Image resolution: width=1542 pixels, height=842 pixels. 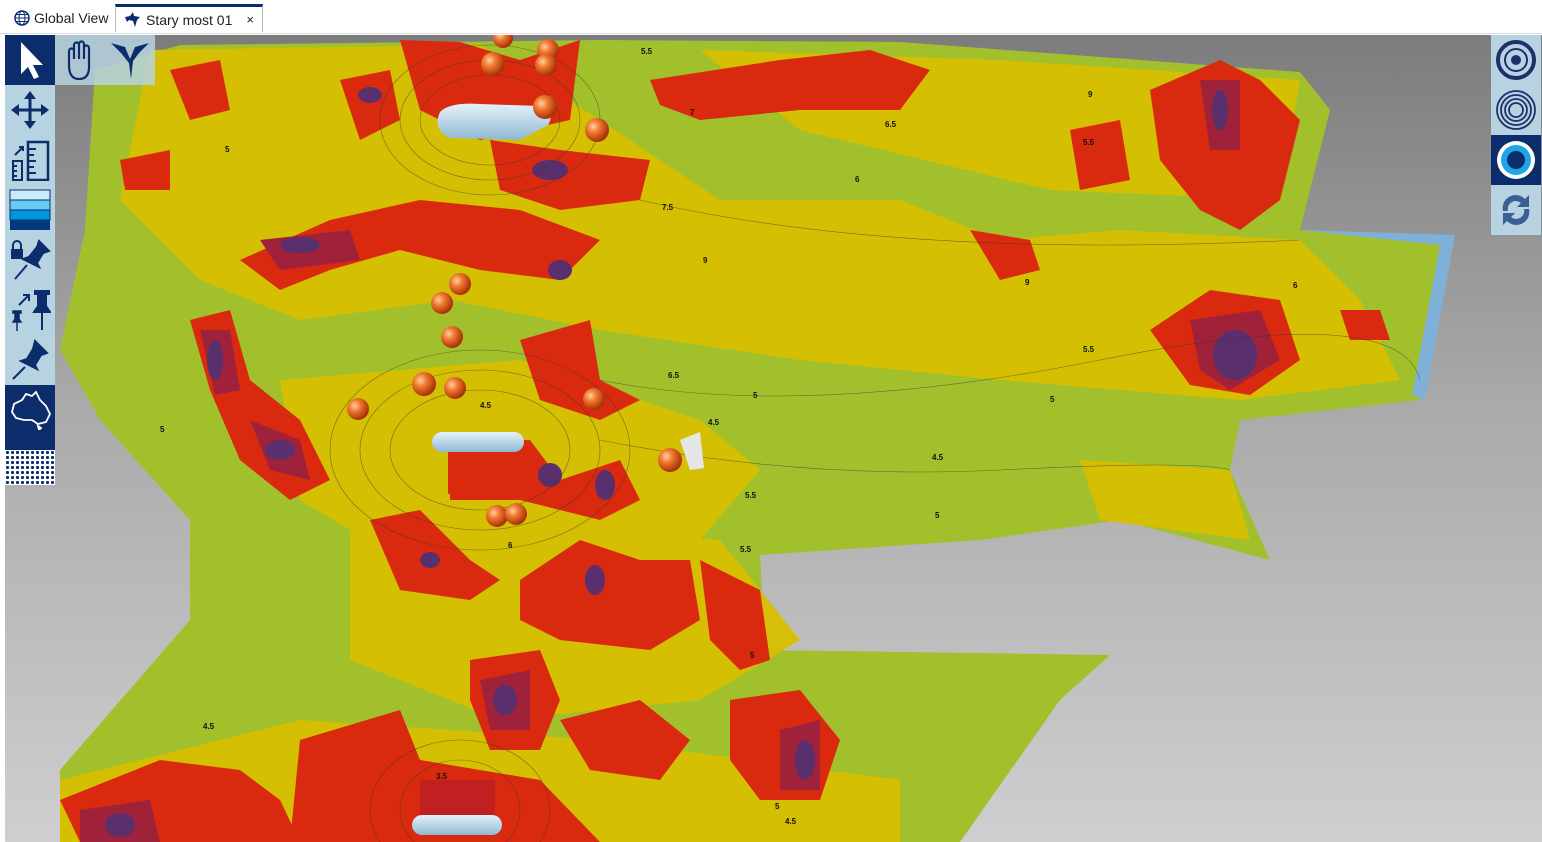 I want to click on australia-map-icon, so click(x=31, y=410).